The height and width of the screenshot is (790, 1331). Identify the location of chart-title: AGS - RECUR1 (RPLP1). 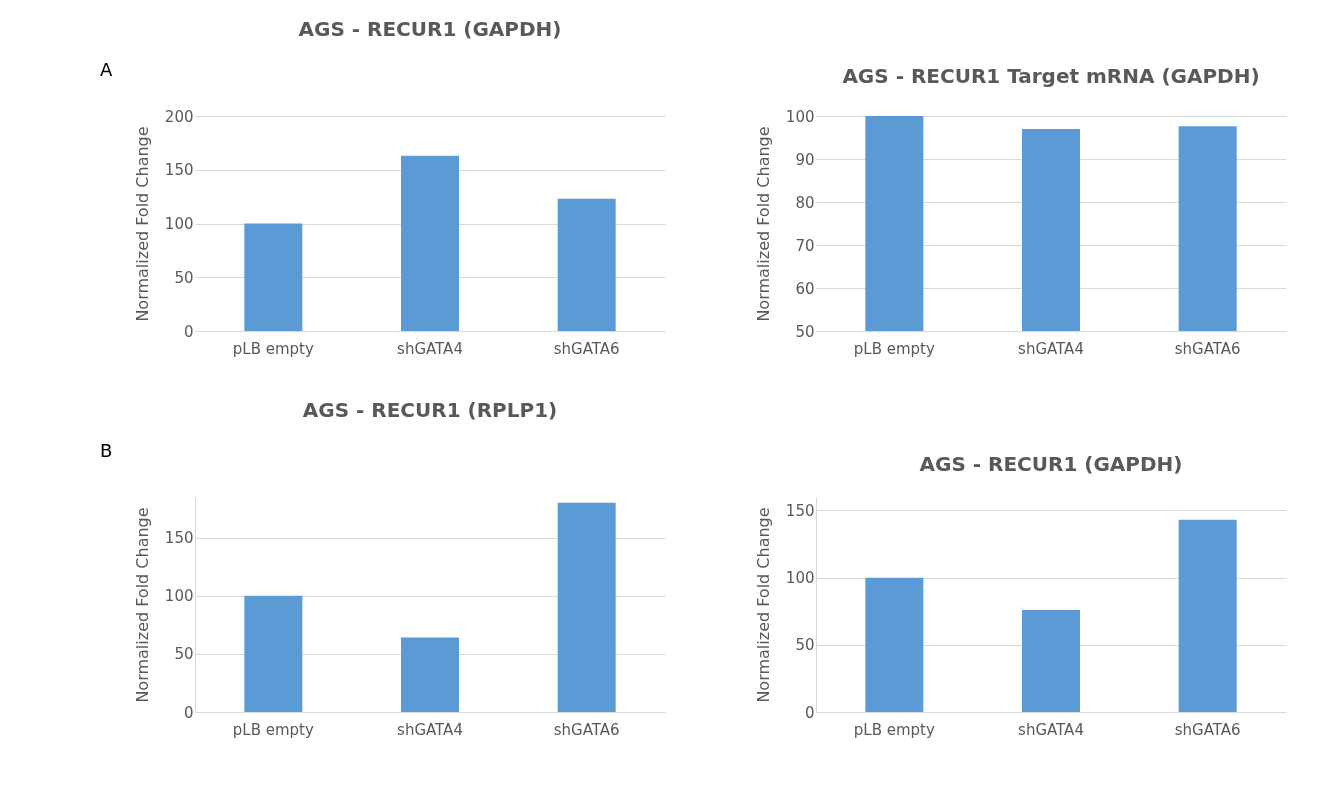
(430, 410).